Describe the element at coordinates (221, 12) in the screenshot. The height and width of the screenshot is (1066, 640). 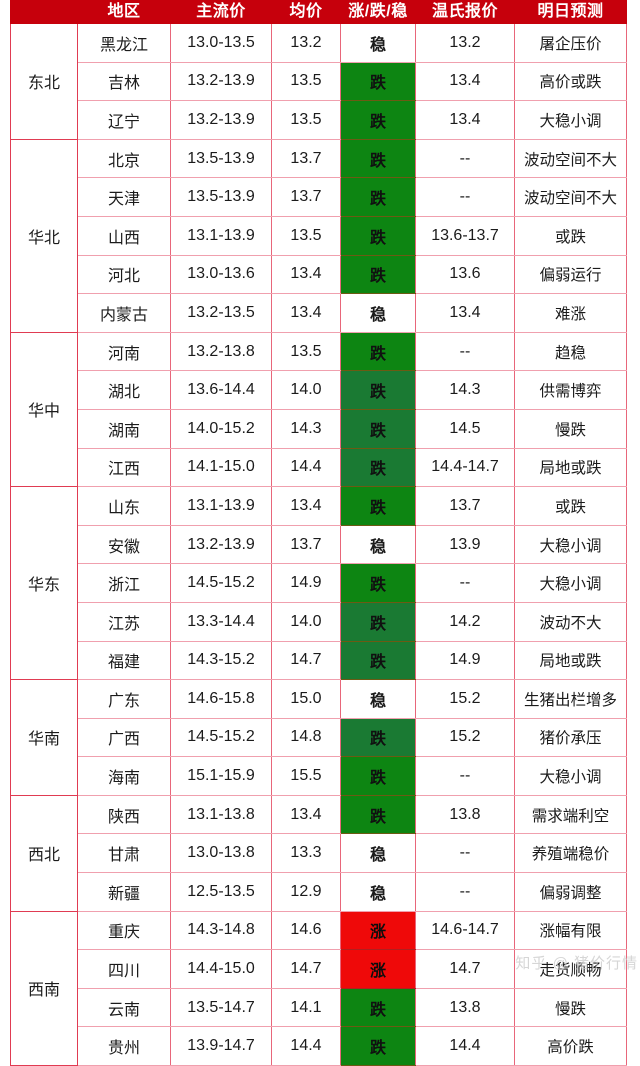
I see `column-header-main-price: 主流价` at that location.